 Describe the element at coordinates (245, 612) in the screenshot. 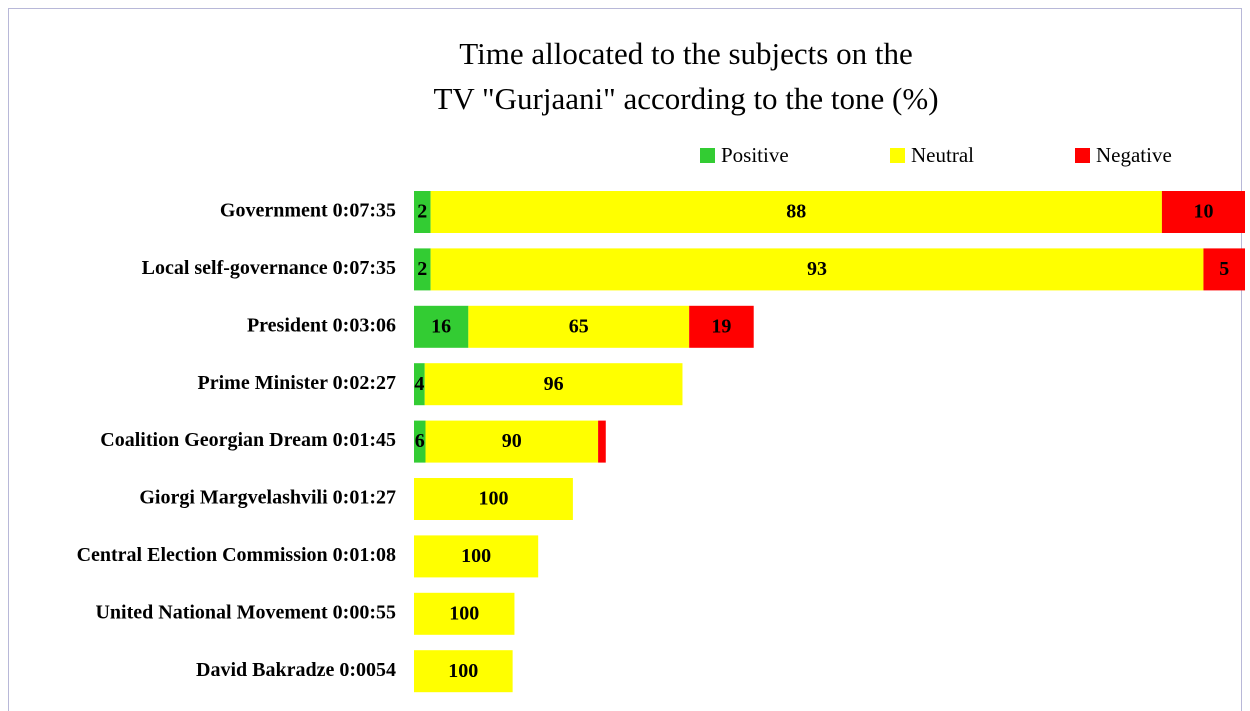

I see `y-tick-label: United National Movement 0:00:55` at that location.